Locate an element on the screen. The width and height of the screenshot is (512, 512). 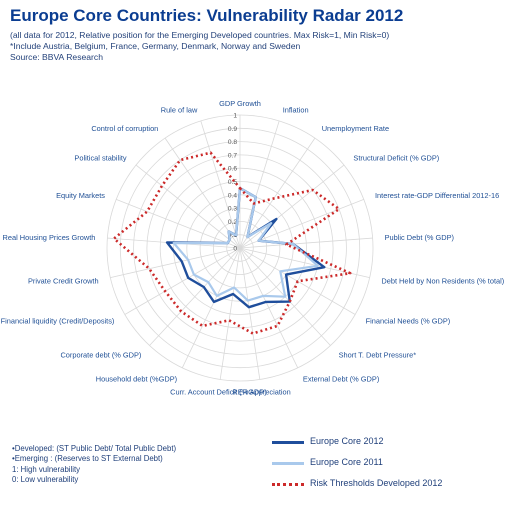
axis-label: Unemployment Rate is located at coordinates (355, 128).